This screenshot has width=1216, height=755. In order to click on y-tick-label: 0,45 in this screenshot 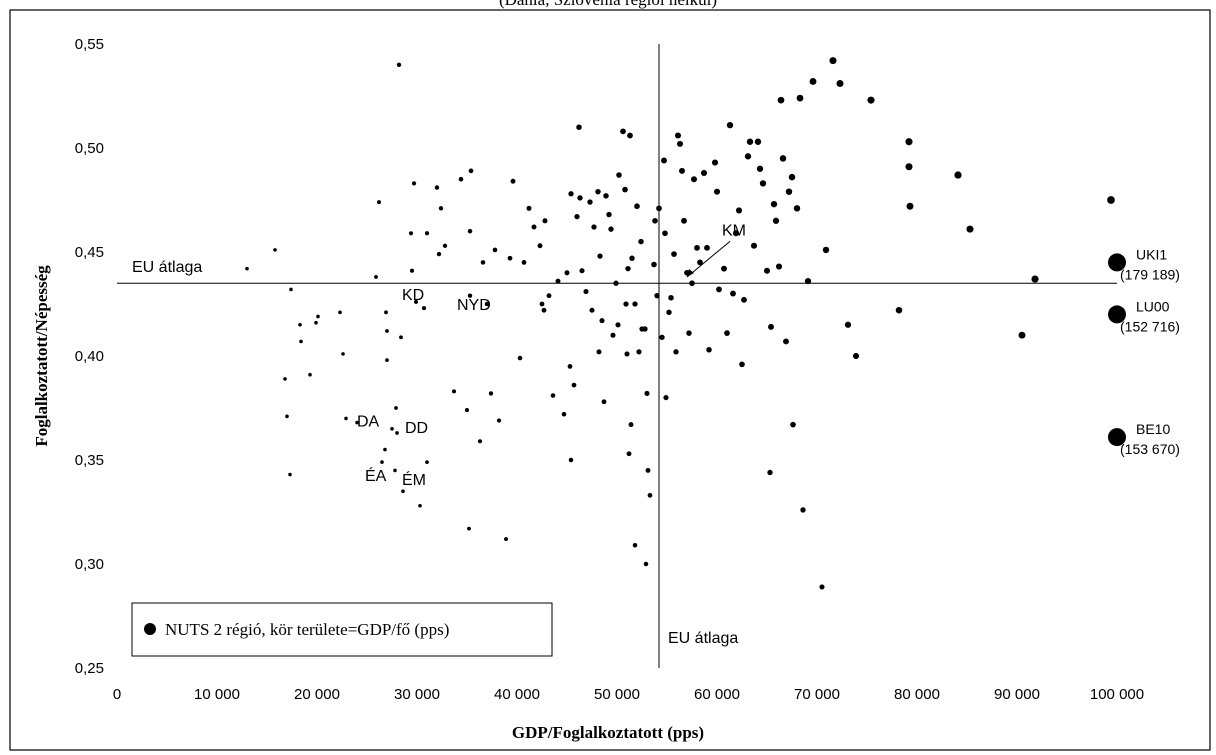, I will do `click(89, 252)`.